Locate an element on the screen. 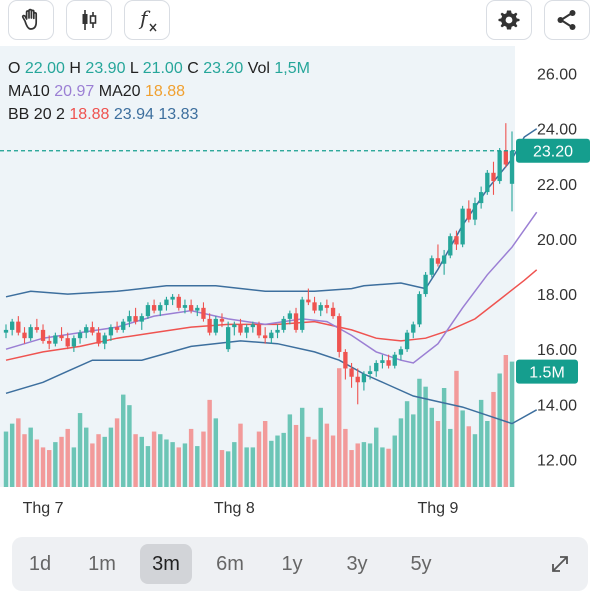 This screenshot has height=600, width=600. bb-lower-value: 13.83 is located at coordinates (178, 114).